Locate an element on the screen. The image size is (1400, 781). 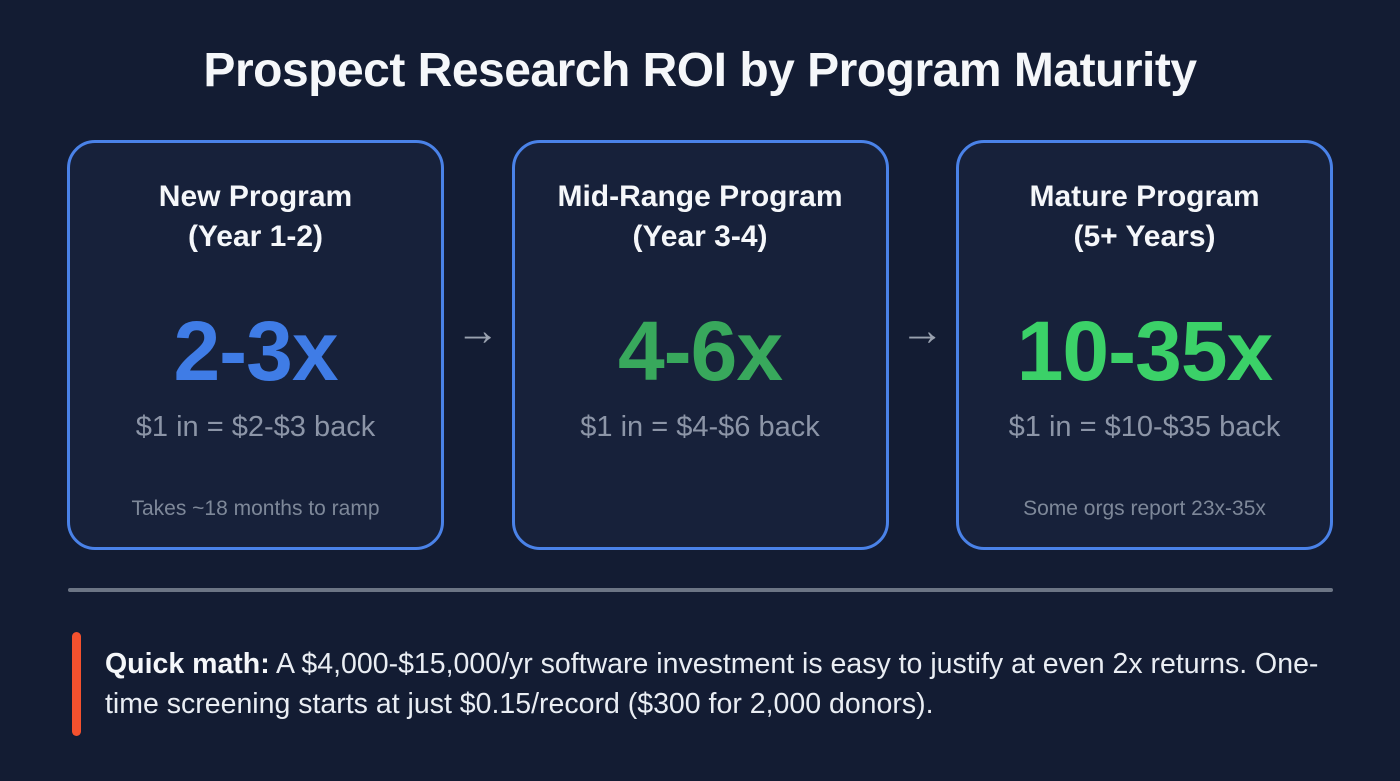
card-title-line2: (Year 3-4) is located at coordinates (700, 236).